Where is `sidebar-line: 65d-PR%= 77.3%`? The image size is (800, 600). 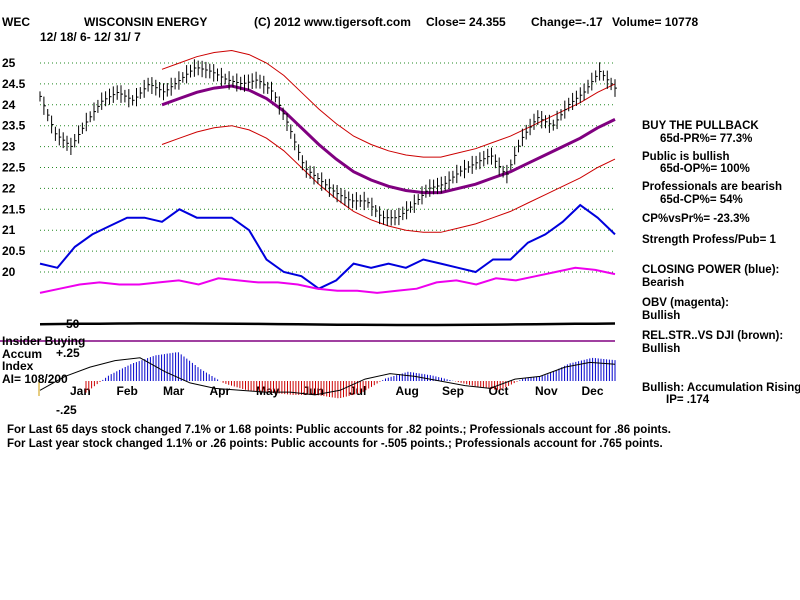
sidebar-line: 65d-PR%= 77.3% is located at coordinates (706, 139).